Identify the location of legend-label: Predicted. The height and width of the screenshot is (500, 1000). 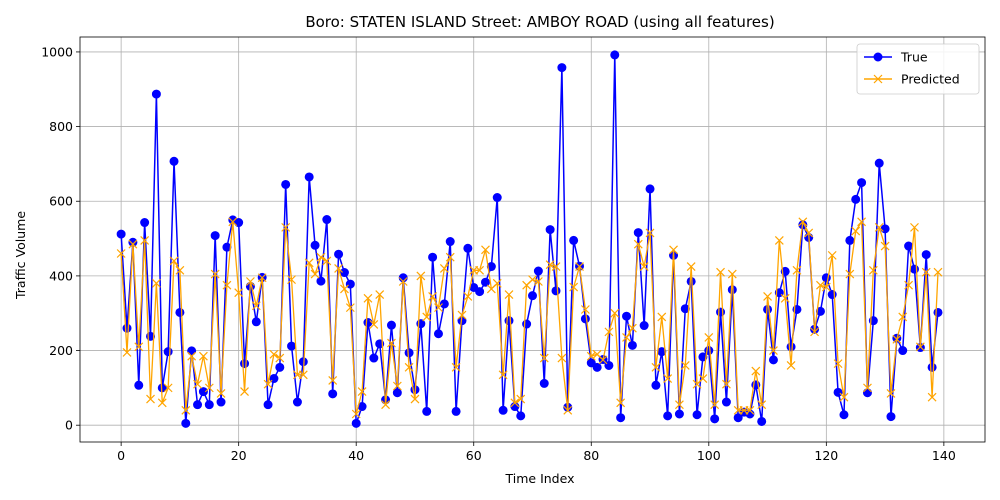
(930, 79).